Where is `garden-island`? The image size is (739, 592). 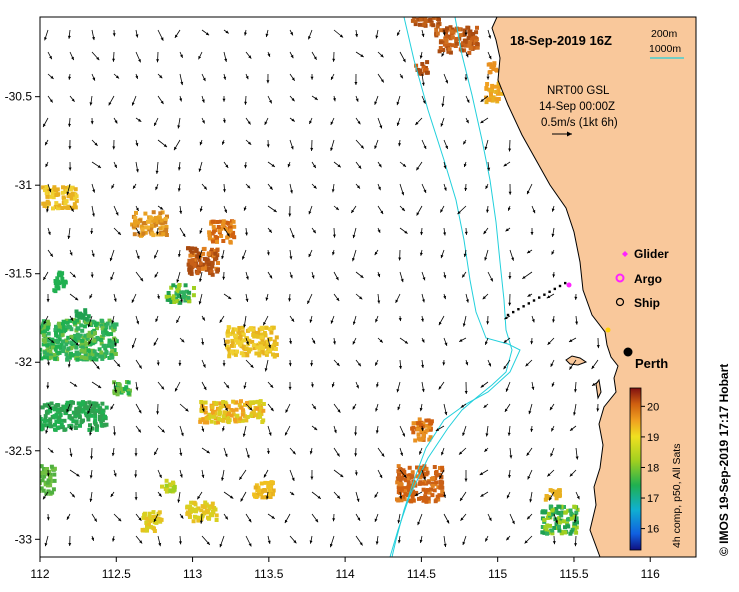
garden-island is located at coordinates (598, 389).